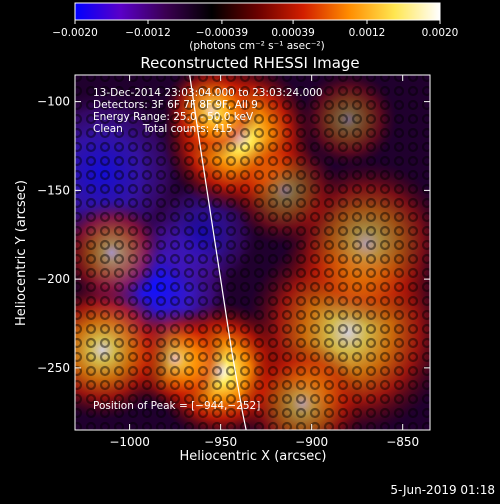  What do you see at coordinates (218, 252) in the screenshot?
I see `solar-limb-line` at bounding box center [218, 252].